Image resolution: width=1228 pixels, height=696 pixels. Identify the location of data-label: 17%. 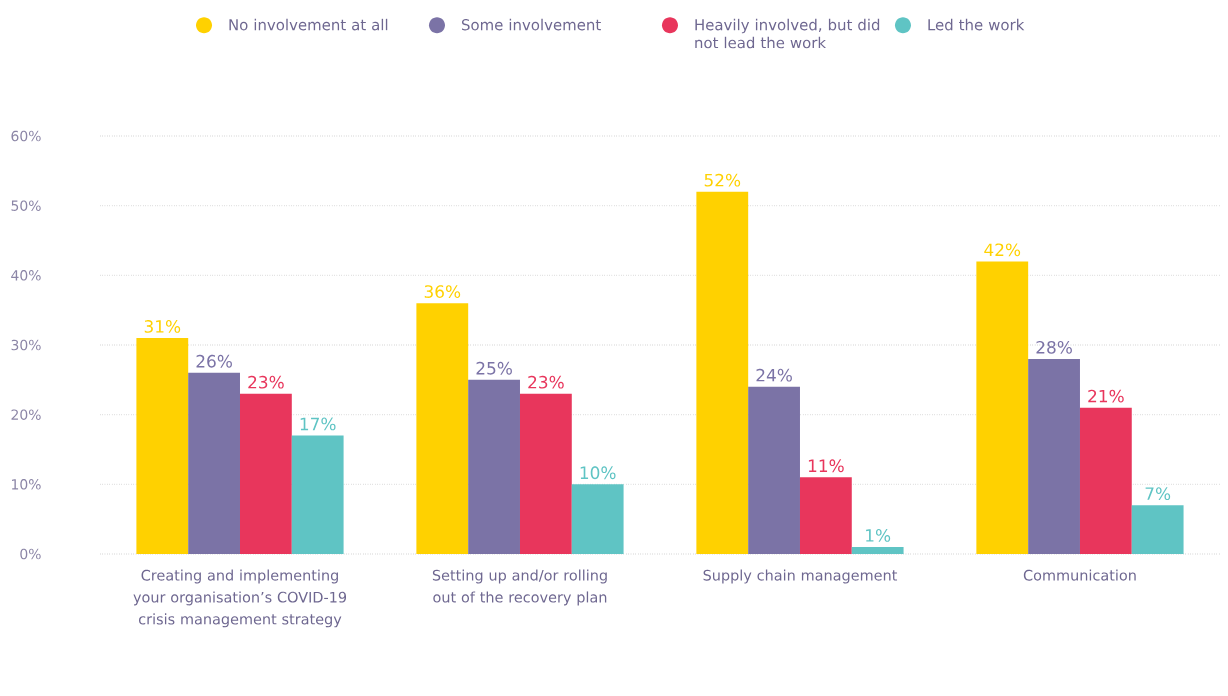
(318, 424).